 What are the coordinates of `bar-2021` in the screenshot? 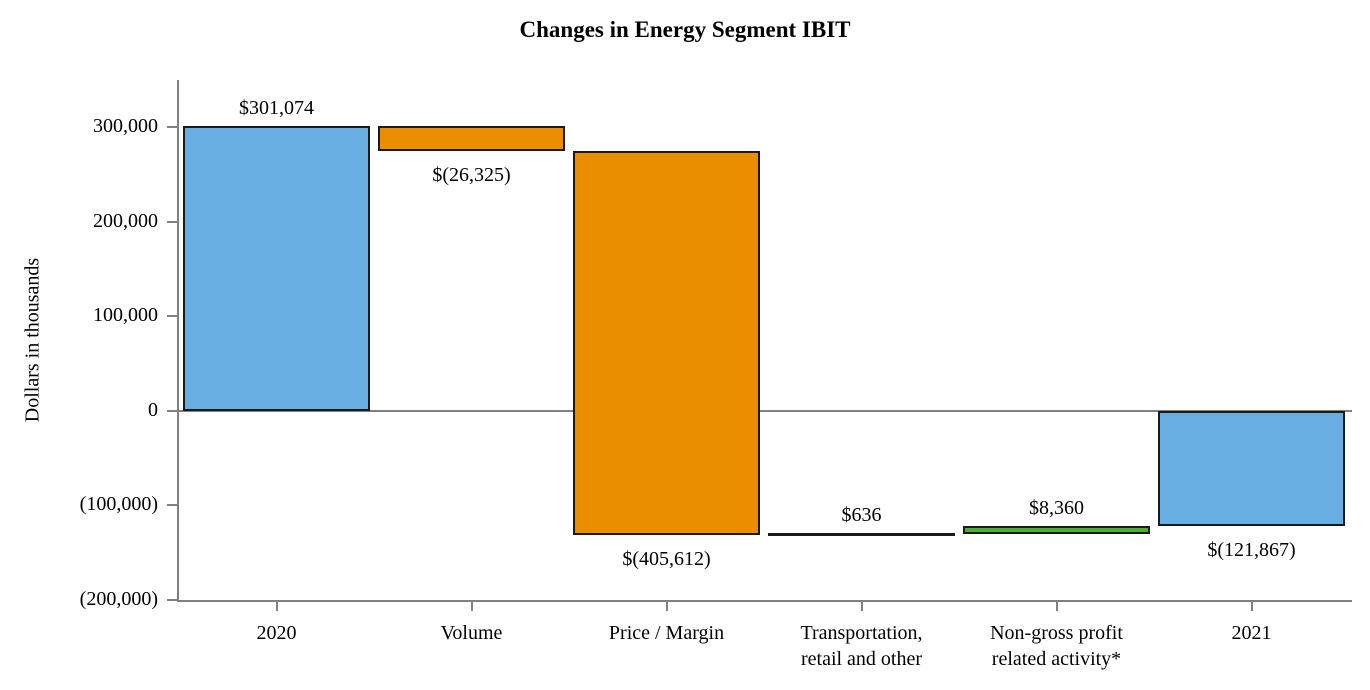 It's located at (1251, 468).